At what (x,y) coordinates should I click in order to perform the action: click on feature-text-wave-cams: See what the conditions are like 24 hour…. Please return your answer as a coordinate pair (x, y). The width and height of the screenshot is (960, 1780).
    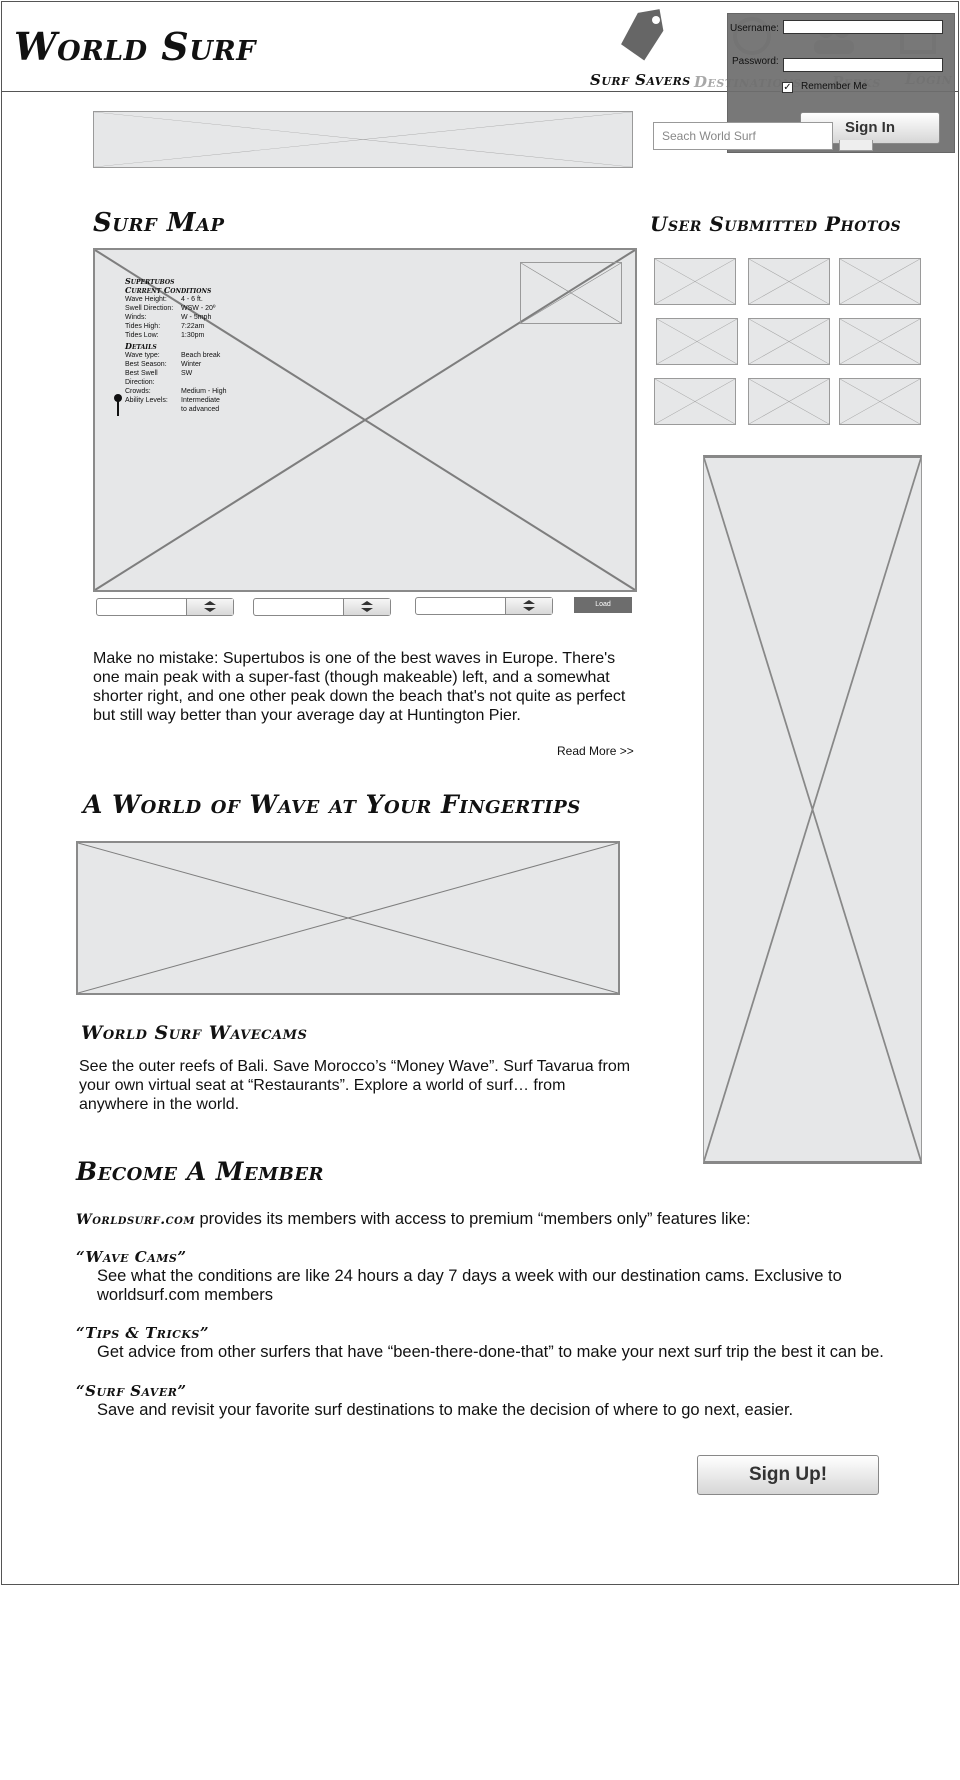
    Looking at the image, I should click on (469, 1285).